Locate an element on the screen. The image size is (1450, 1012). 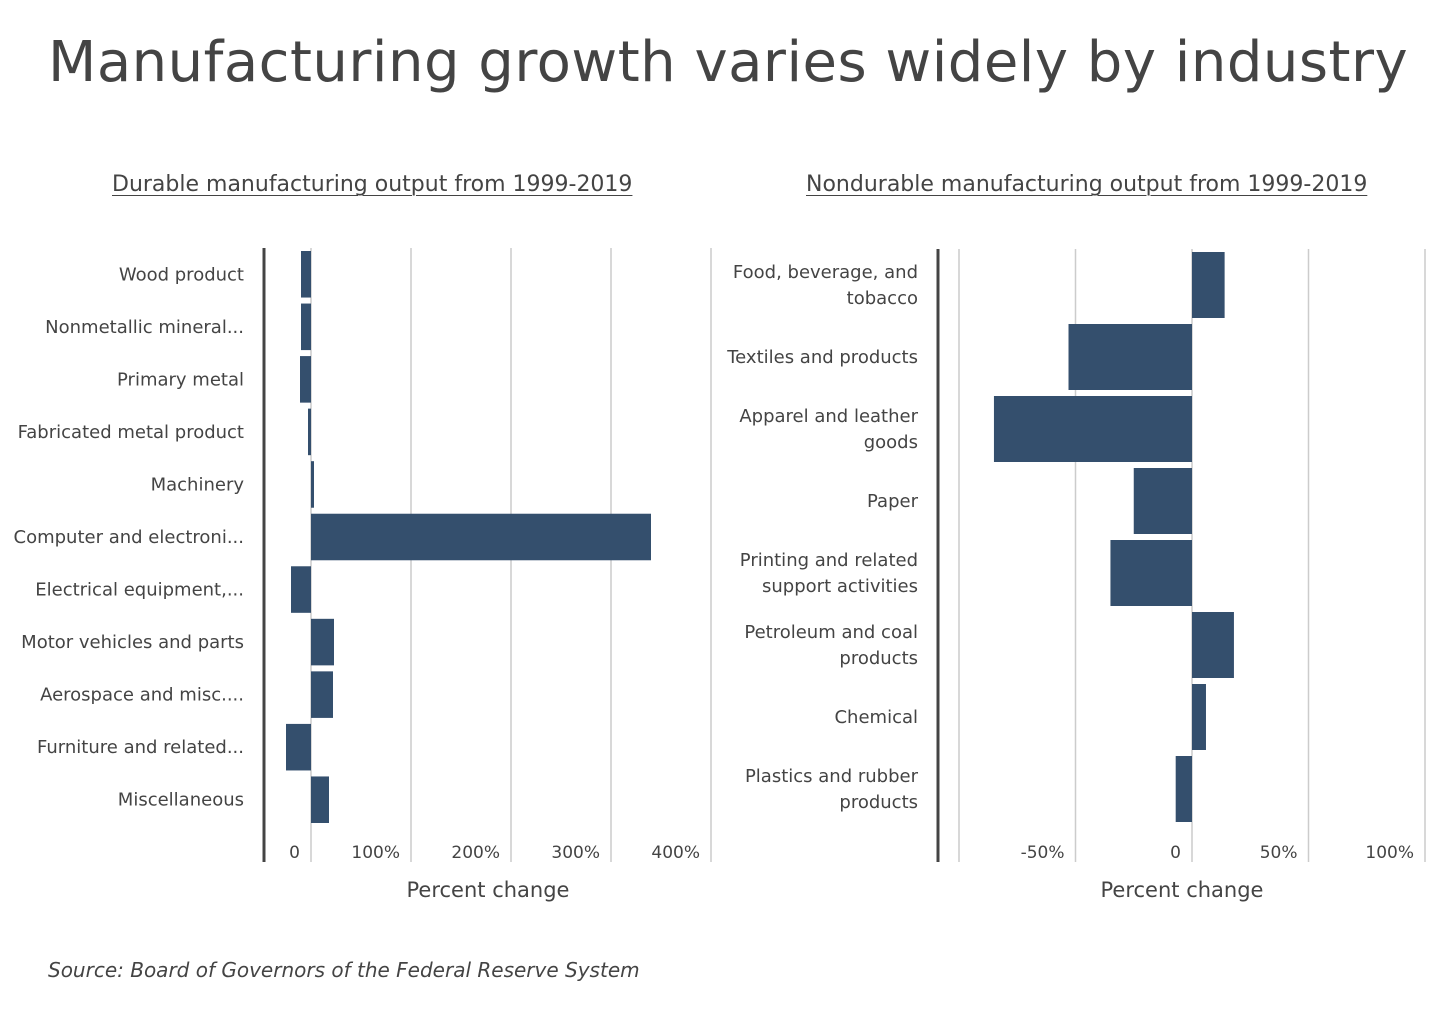
category-label: Textiles and products is located at coordinates (822, 357).